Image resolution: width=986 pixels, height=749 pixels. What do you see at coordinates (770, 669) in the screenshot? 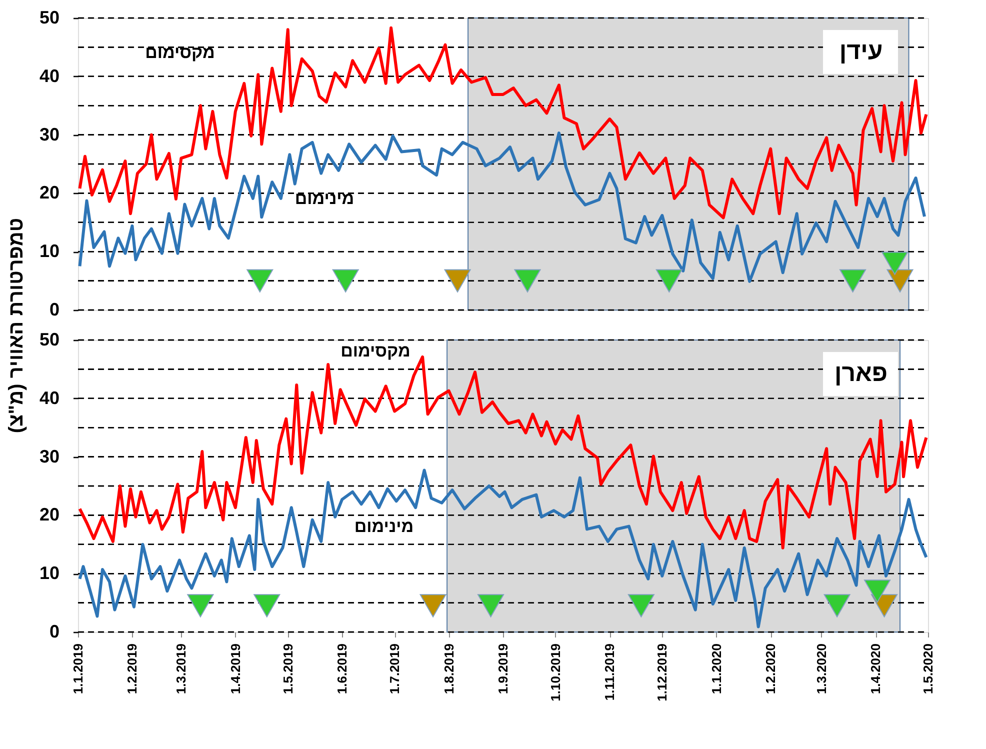
I see `x-tick-label: 1.2.2020` at bounding box center [770, 669].